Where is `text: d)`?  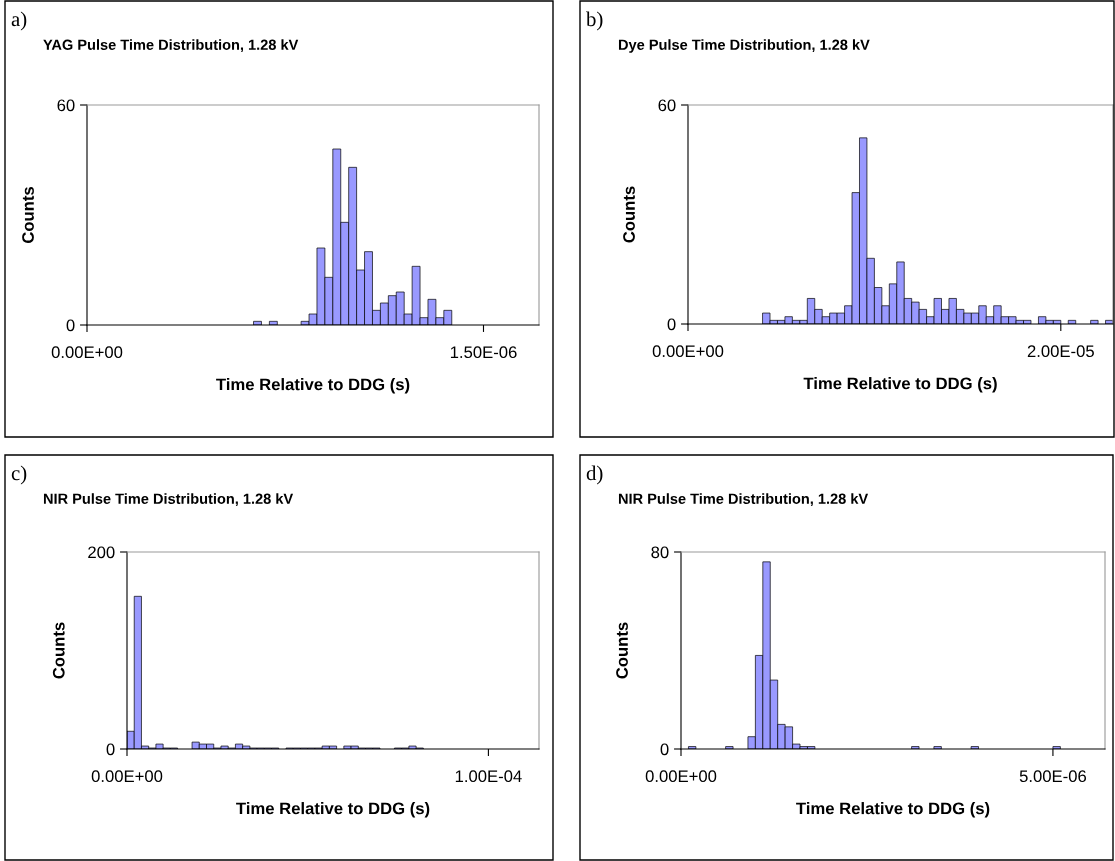
text: d) is located at coordinates (594, 475).